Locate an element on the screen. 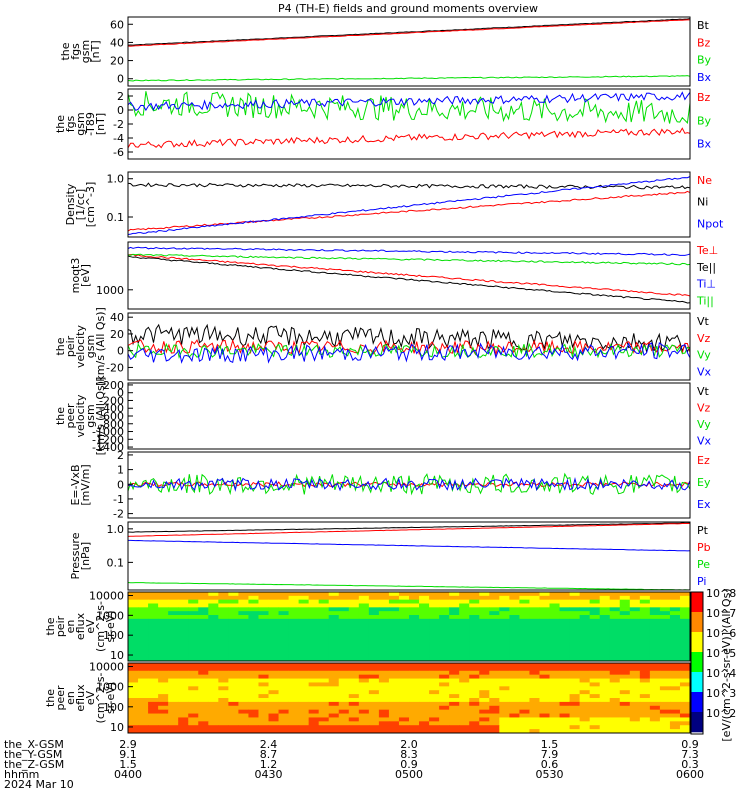  y-tick-label: 2 is located at coordinates (120, 96).